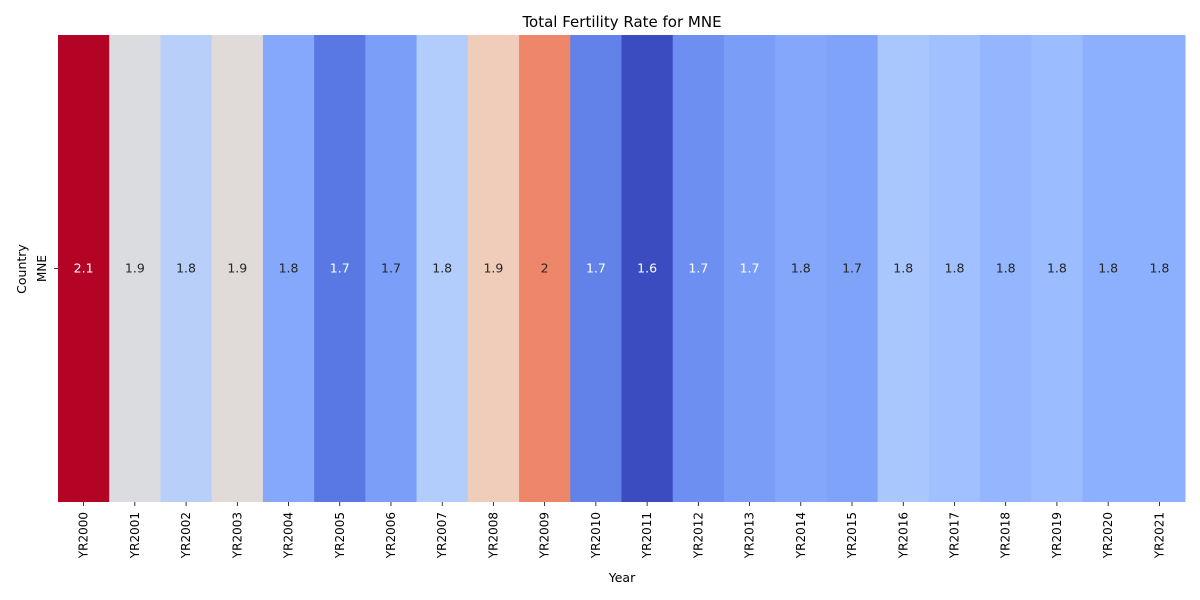  I want to click on x-tick-label: YR2005, so click(340, 535).